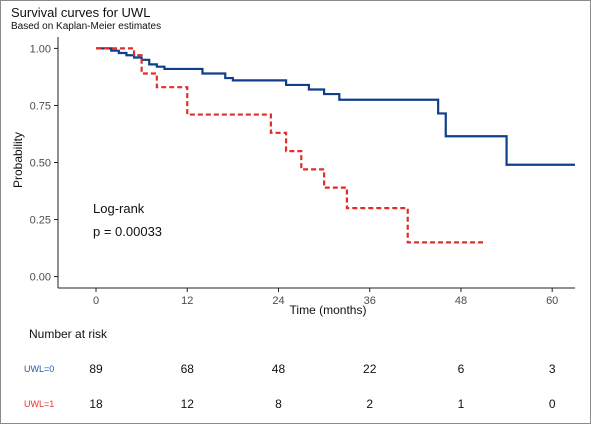 This screenshot has height=425, width=591. What do you see at coordinates (187, 301) in the screenshot?
I see `x-tick-label: 12` at bounding box center [187, 301].